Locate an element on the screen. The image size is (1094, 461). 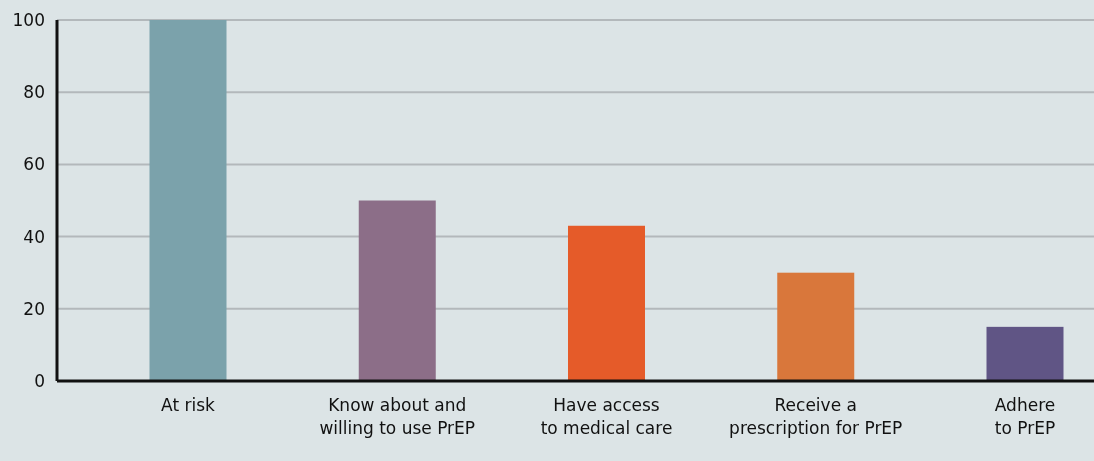
x-tick-label: Adhere to PrEP is located at coordinates (1025, 416).